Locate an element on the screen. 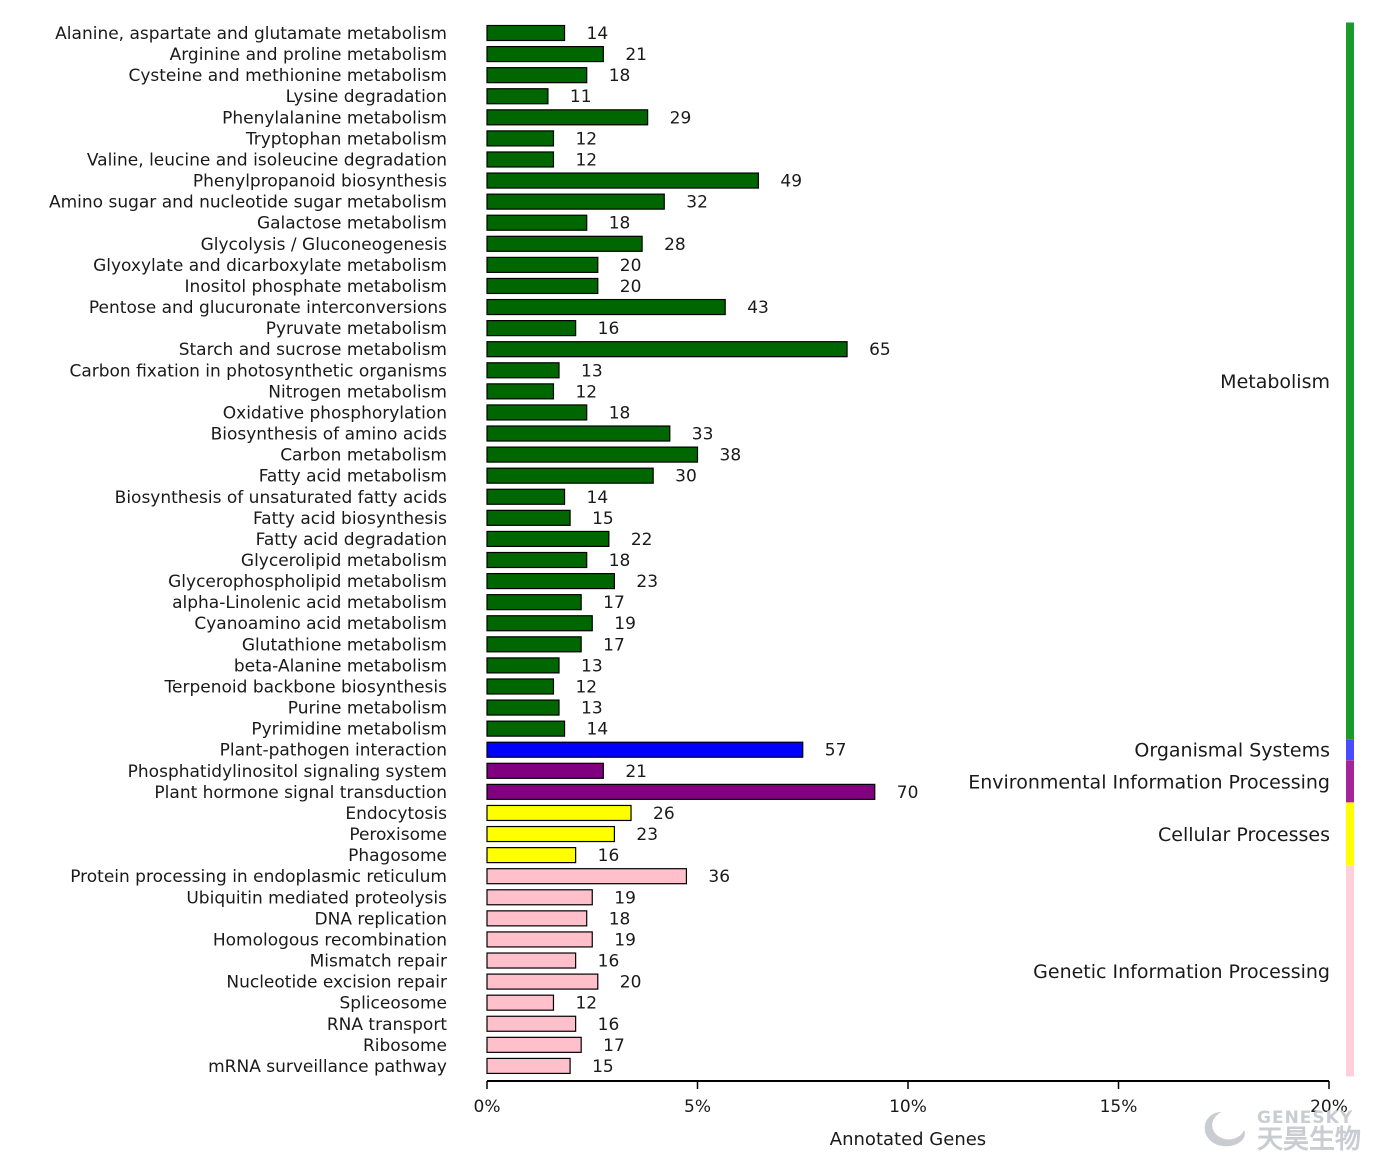  value-label-glycerolipid-metabolism: 18 is located at coordinates (620, 561).